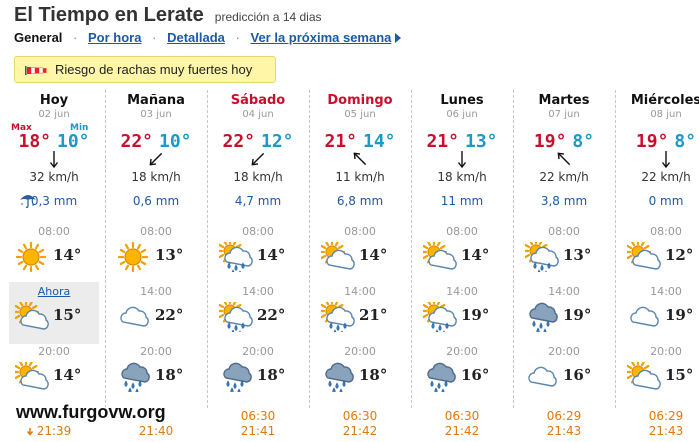  I want to click on rain-amount: 0,3 mm, so click(54, 201).